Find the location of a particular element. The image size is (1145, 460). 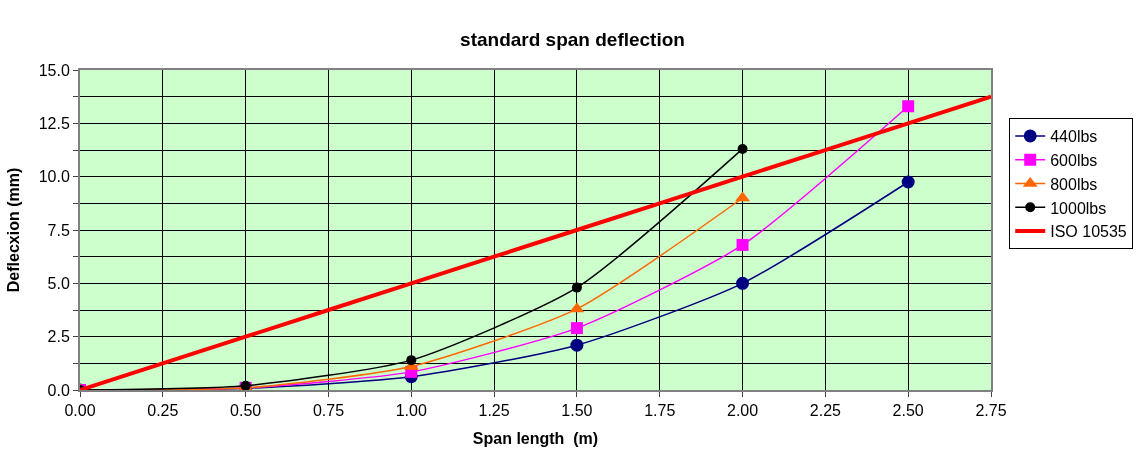

x-tick-label: 0.75 is located at coordinates (328, 411).